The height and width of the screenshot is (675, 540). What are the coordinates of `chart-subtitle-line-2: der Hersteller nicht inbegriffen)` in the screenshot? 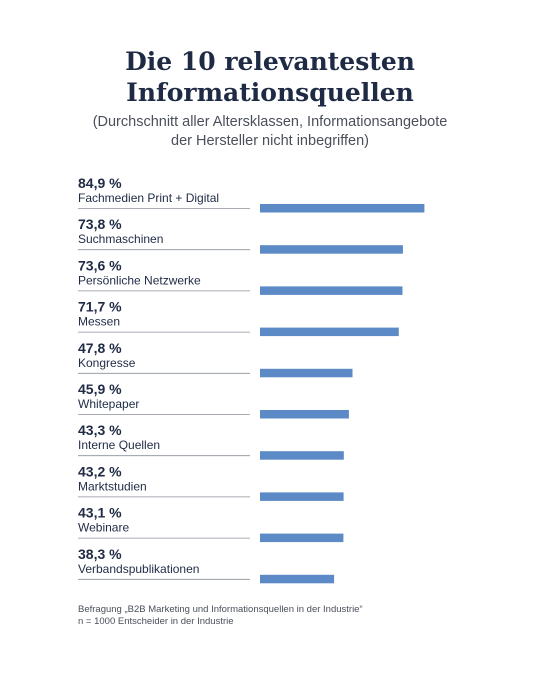 It's located at (270, 141).